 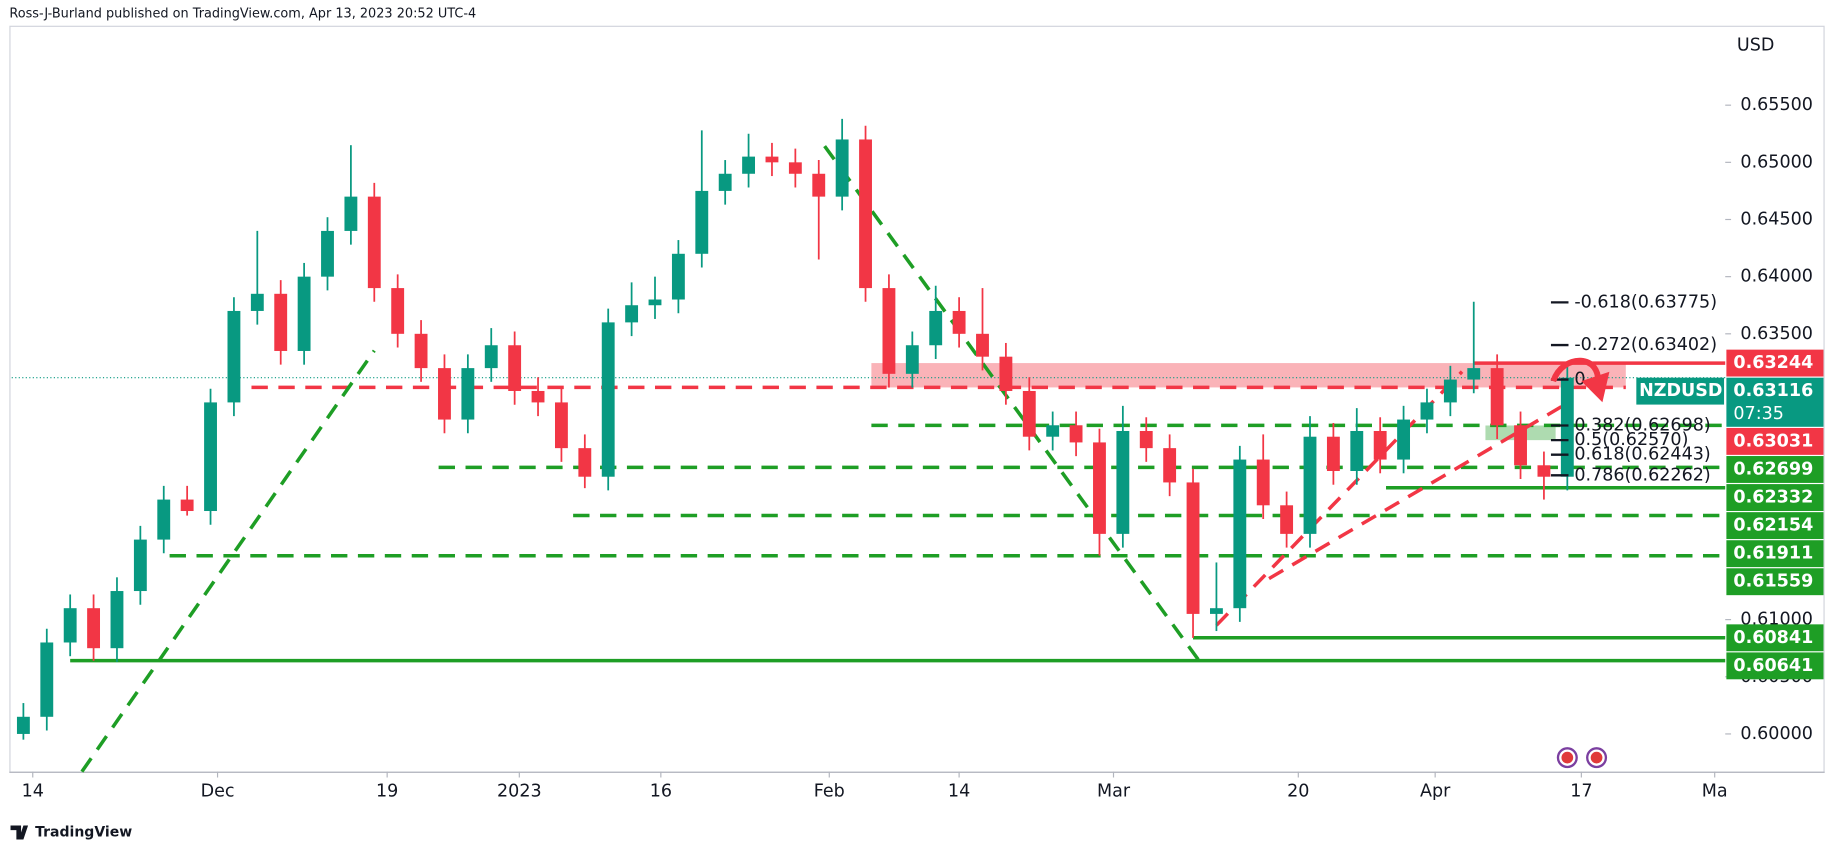 I want to click on x-tick-label: Dec, so click(x=218, y=792).